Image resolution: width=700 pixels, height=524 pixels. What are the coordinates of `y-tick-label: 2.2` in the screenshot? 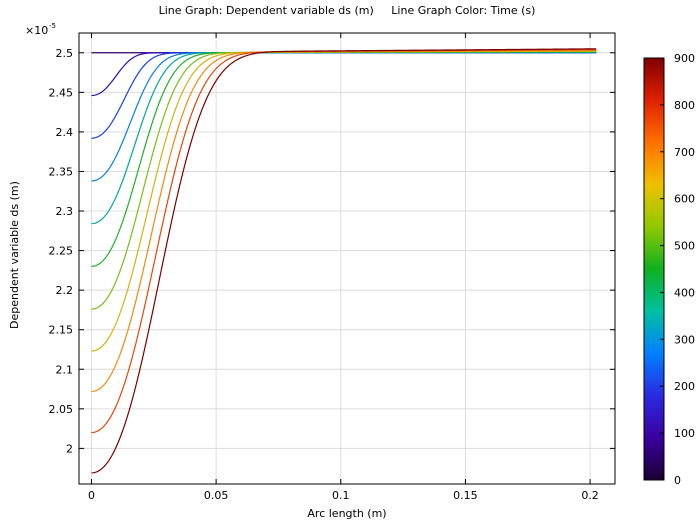 It's located at (65, 290).